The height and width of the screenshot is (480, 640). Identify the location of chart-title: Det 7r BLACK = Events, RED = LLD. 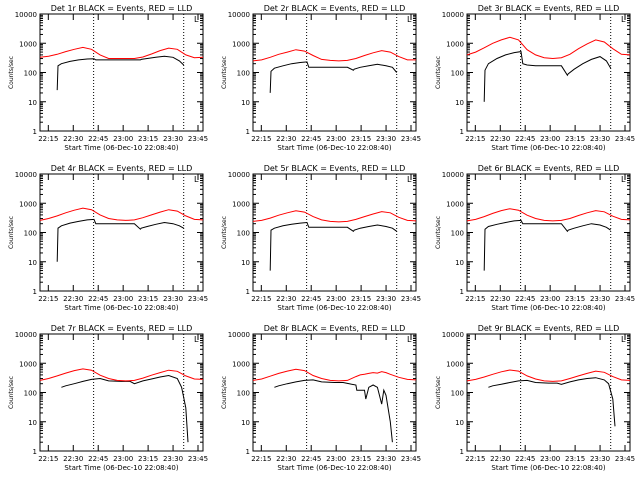
(122, 328).